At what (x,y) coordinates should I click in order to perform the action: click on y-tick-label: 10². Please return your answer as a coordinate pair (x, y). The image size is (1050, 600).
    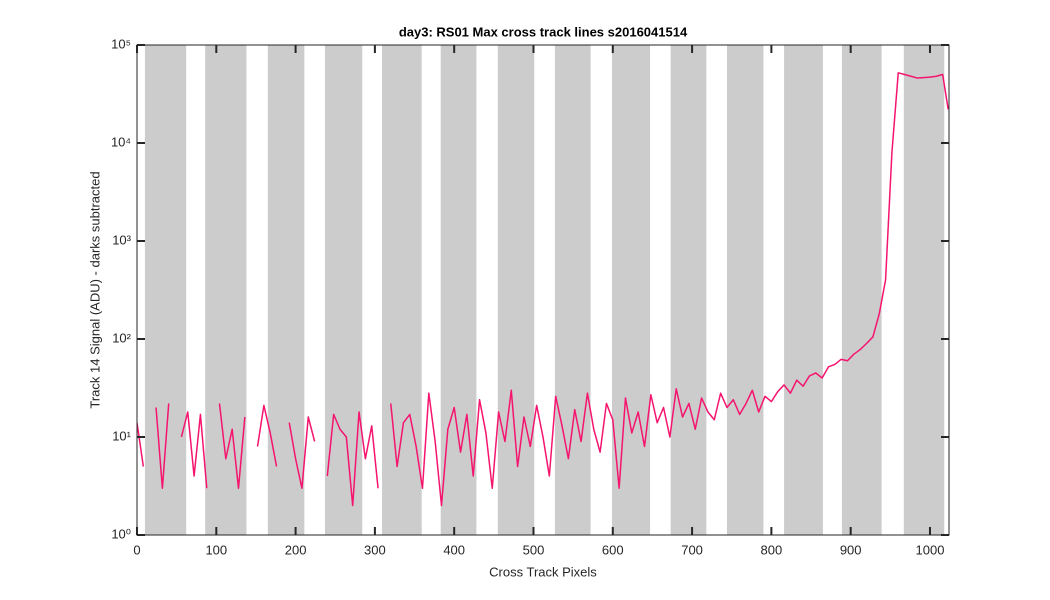
    Looking at the image, I should click on (121, 337).